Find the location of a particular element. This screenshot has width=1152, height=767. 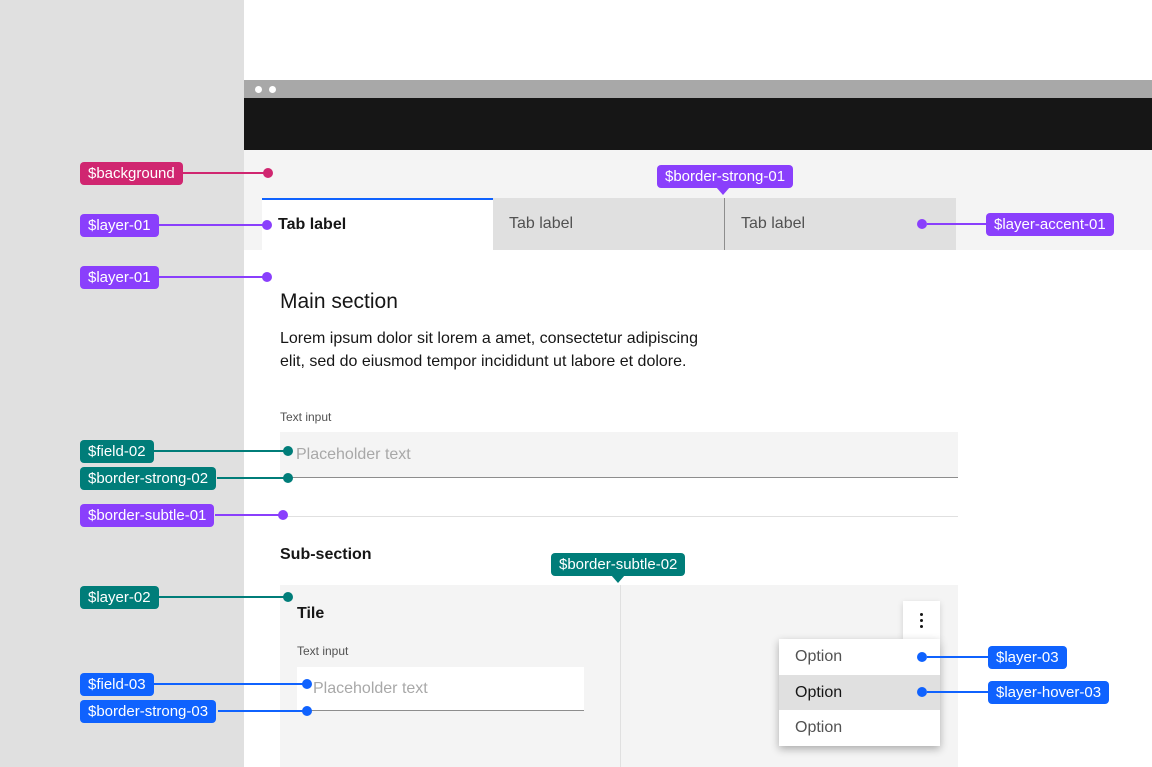

menu-option-1: Option is located at coordinates (859, 657).